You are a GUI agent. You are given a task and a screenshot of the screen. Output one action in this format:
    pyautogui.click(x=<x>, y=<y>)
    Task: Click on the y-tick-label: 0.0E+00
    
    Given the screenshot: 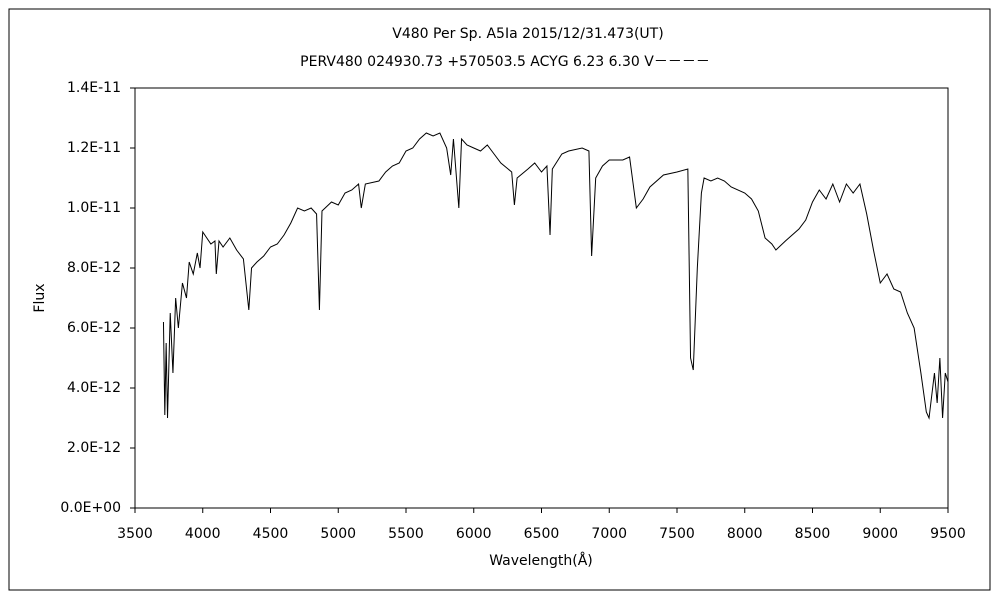 What is the action you would take?
    pyautogui.click(x=90, y=508)
    